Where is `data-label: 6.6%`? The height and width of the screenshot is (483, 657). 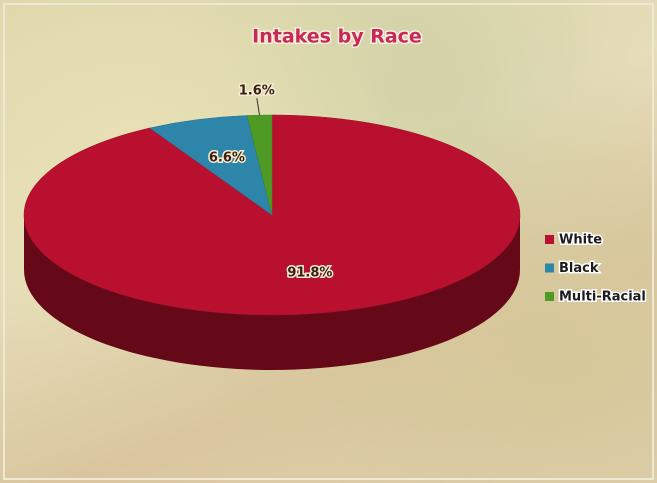
data-label: 6.6% is located at coordinates (227, 157).